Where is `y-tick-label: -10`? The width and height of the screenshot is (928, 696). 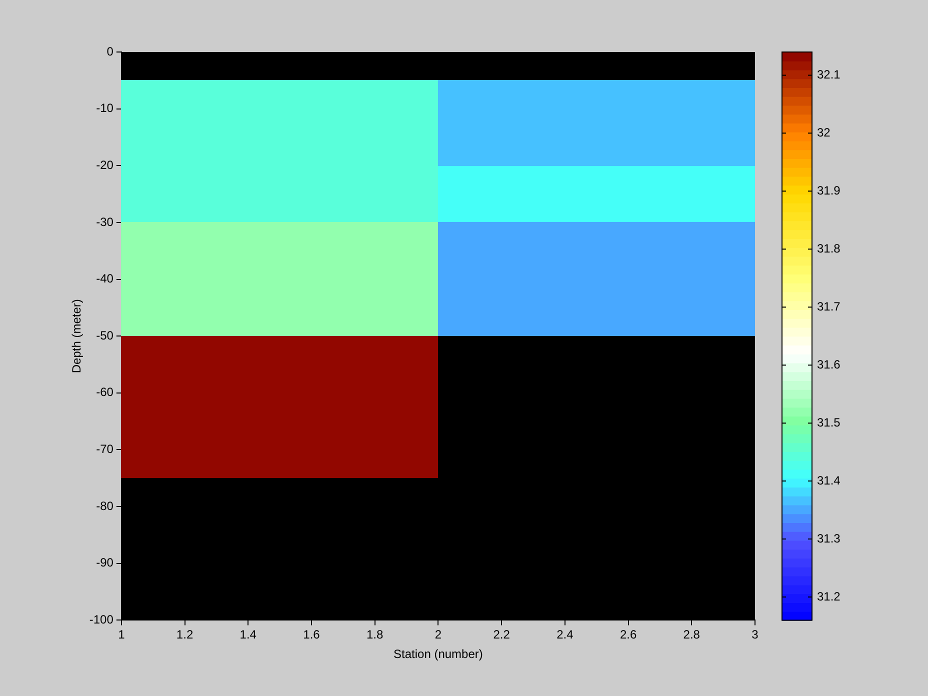 y-tick-label: -10 is located at coordinates (105, 108).